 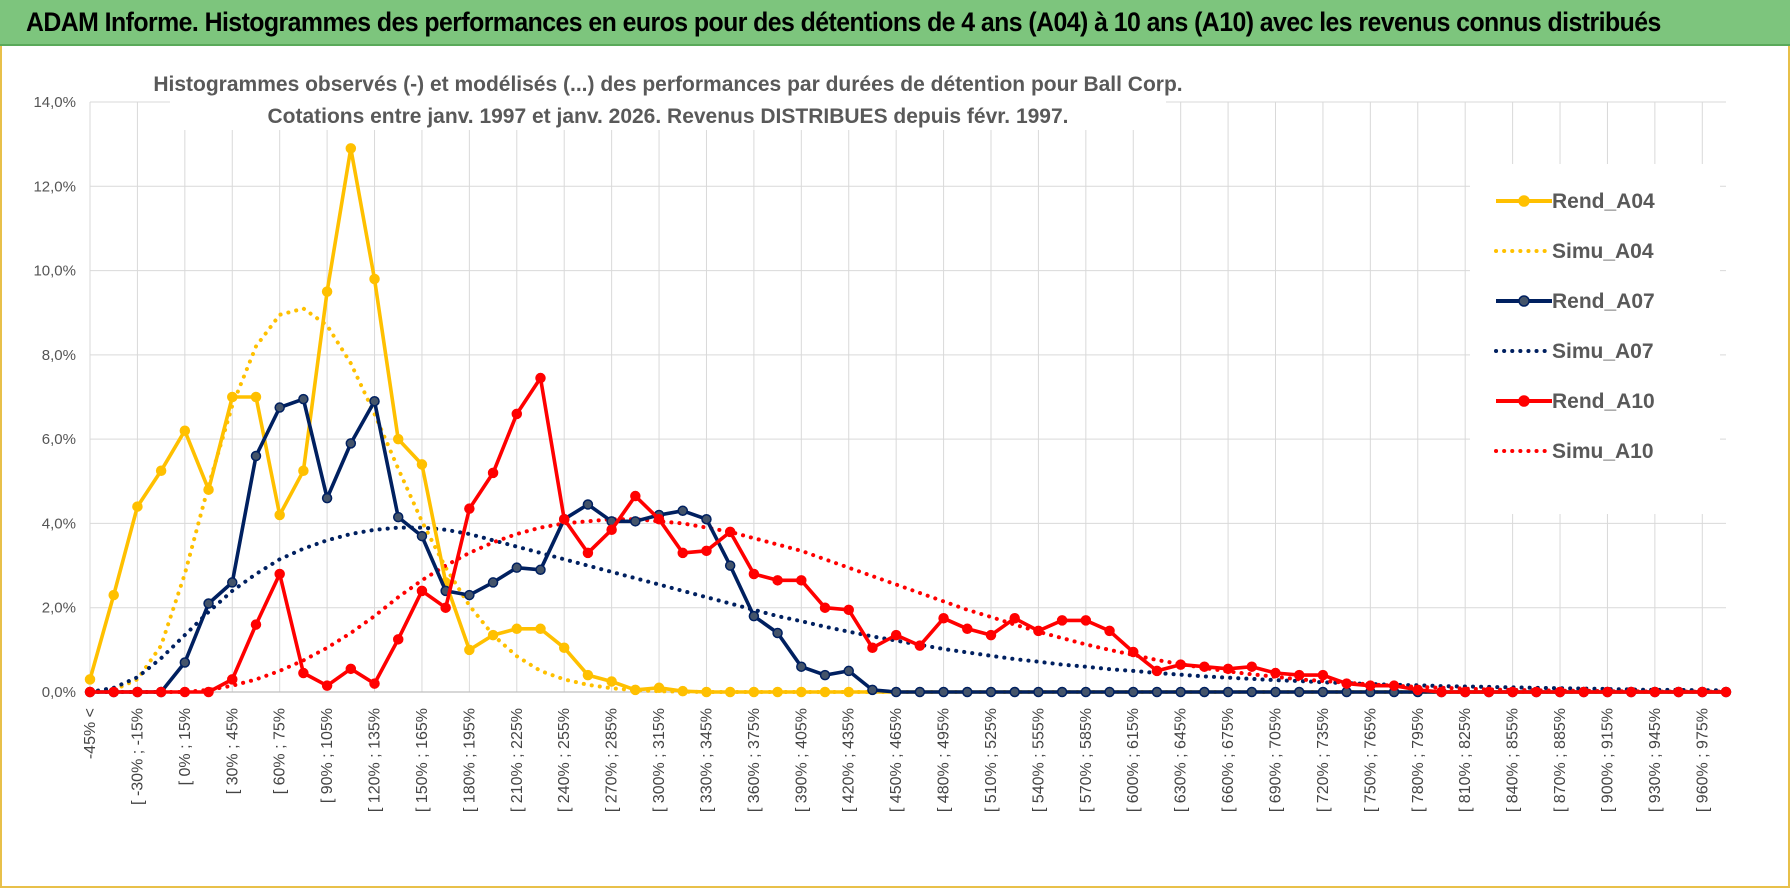 I want to click on x-tick-label: -45% <, so click(x=90, y=733).